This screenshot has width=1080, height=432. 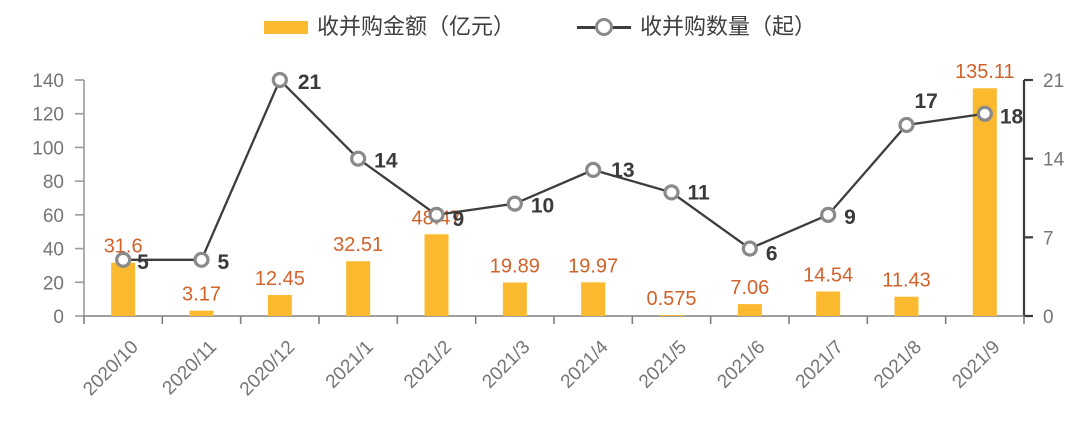 I want to click on bar-value-label: 31.6, so click(x=123, y=247).